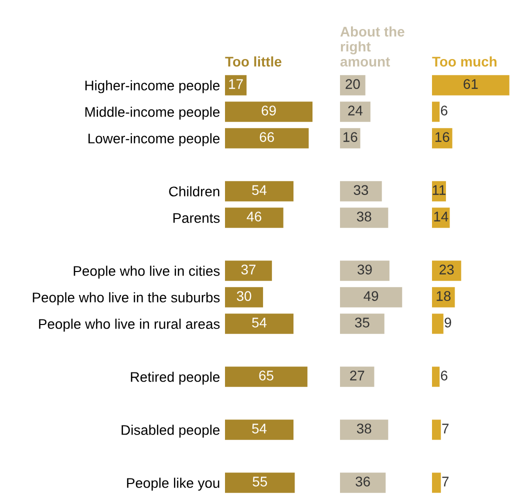 This screenshot has width=516, height=497. Describe the element at coordinates (253, 61) in the screenshot. I see `chart-title: Too little` at that location.